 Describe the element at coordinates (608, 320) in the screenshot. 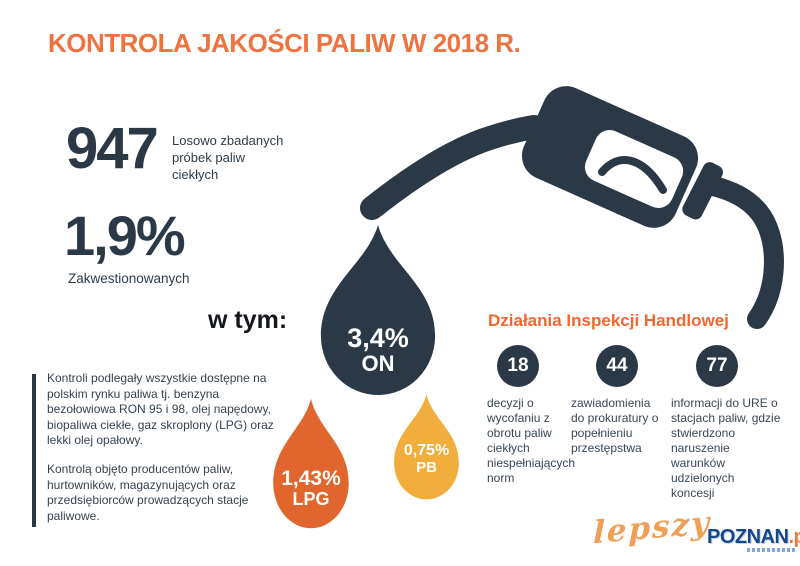

I see `inspection-heading: Działania Inspekcji Handlowej` at that location.